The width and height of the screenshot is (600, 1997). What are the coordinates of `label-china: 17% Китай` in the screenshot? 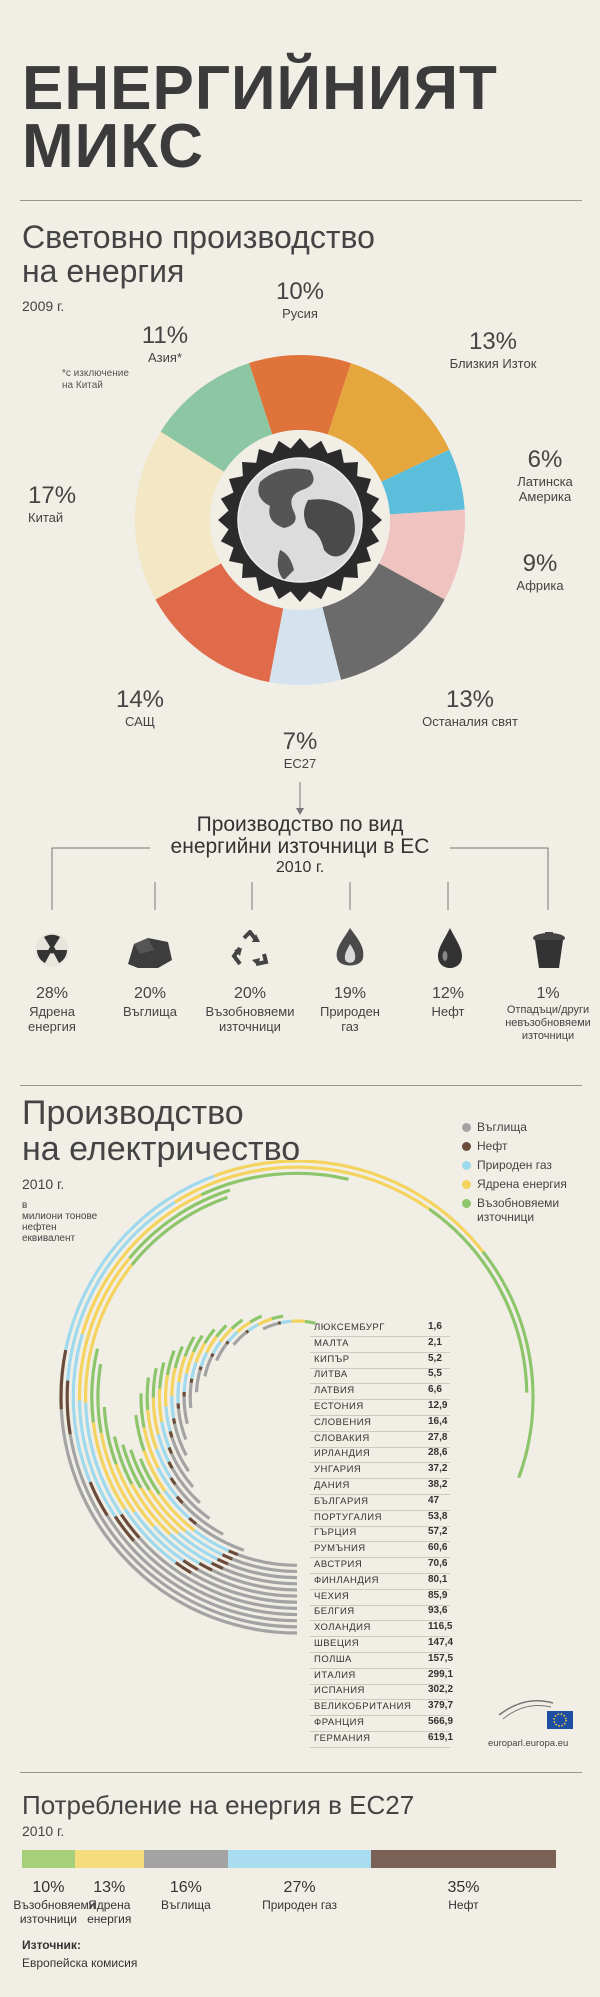 It's located at (52, 503).